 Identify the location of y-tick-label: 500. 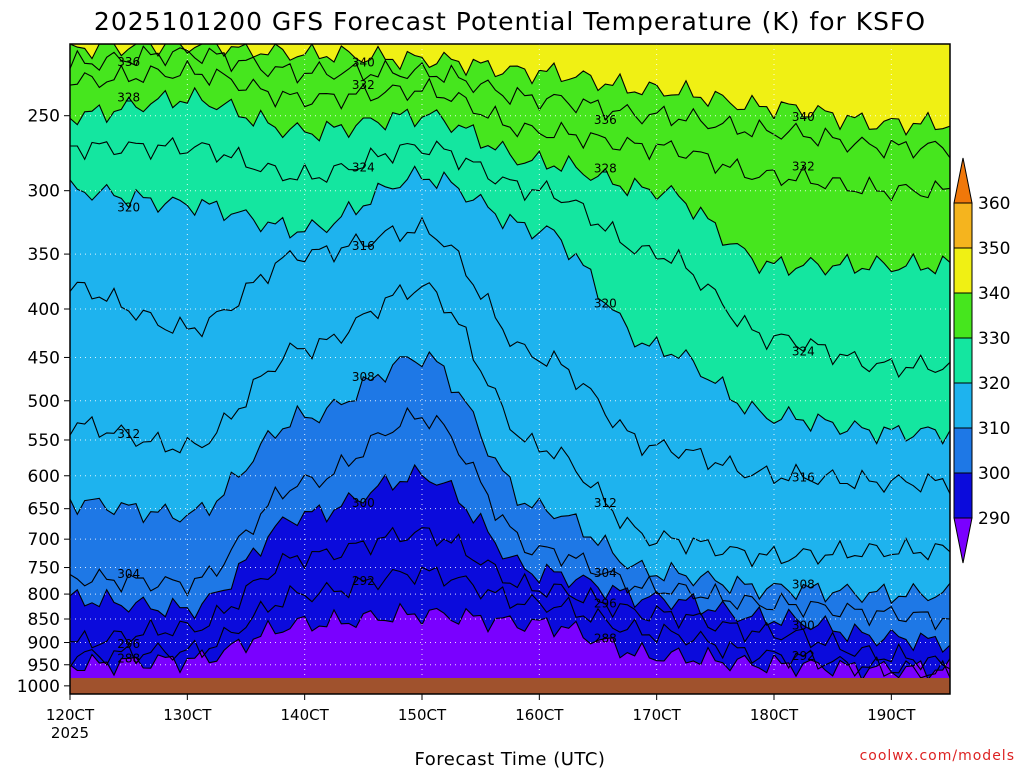
(44, 402).